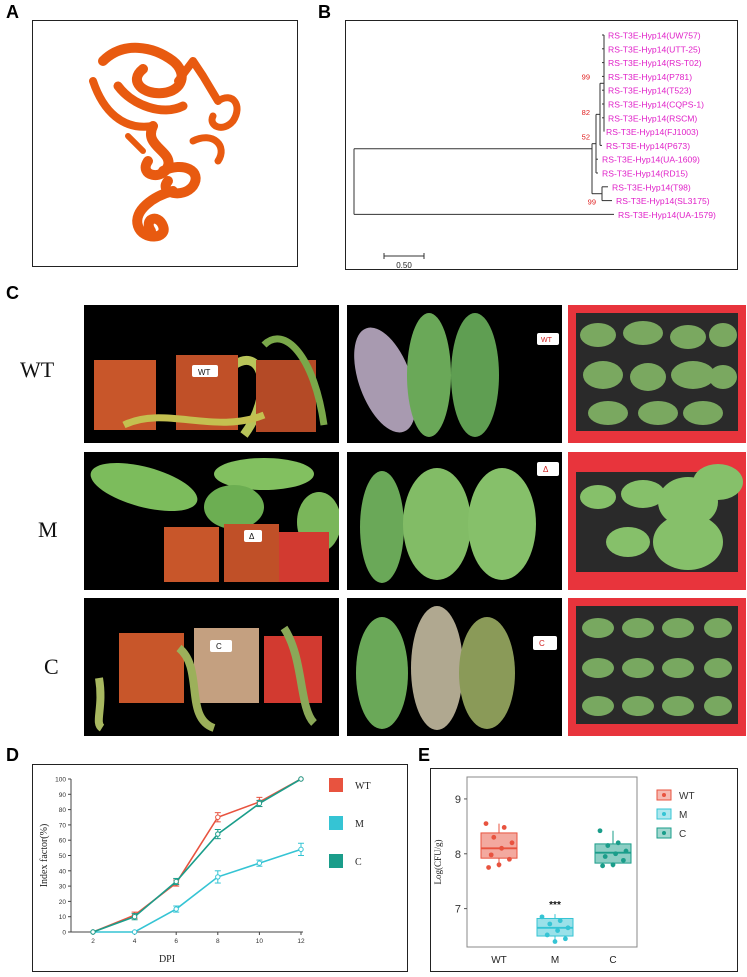 This screenshot has width=747, height=977. Describe the element at coordinates (336, 785) in the screenshot. I see `legend-swatch-wt` at that location.